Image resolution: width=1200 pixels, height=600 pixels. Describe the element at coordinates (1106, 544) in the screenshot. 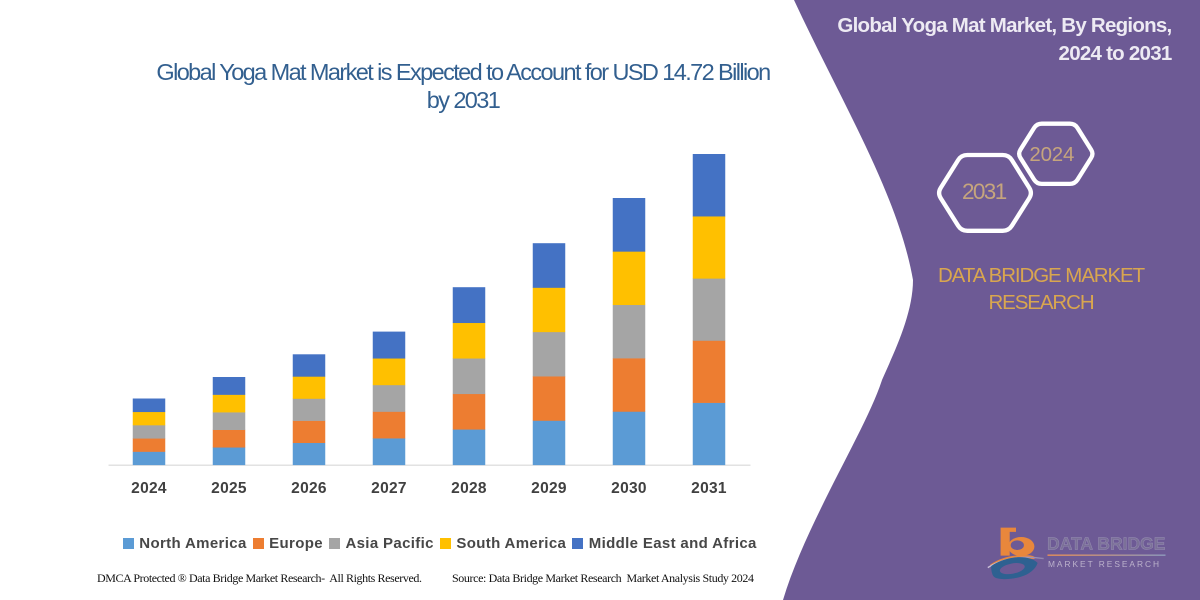

I see `svg-text: DATA BRIDGE` at that location.